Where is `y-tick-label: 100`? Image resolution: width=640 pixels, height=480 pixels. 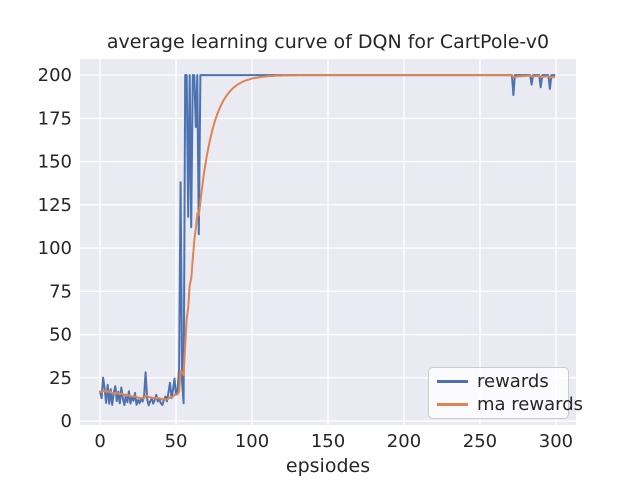
y-tick-label: 100 is located at coordinates (55, 248).